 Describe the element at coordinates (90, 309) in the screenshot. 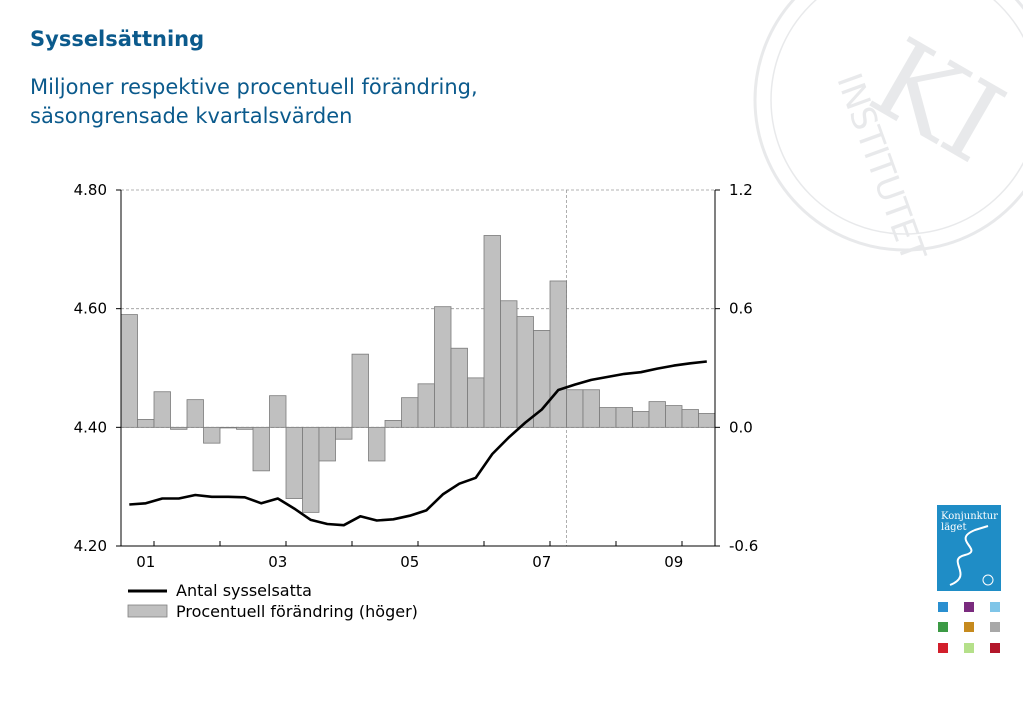

I see `left-tick-label: 4.60` at that location.